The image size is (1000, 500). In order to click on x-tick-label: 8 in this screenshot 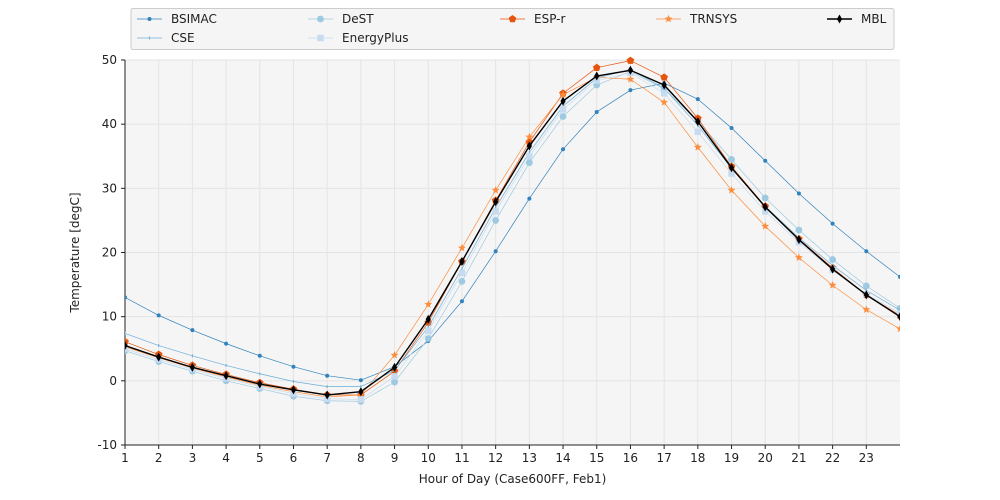, I will do `click(361, 458)`.